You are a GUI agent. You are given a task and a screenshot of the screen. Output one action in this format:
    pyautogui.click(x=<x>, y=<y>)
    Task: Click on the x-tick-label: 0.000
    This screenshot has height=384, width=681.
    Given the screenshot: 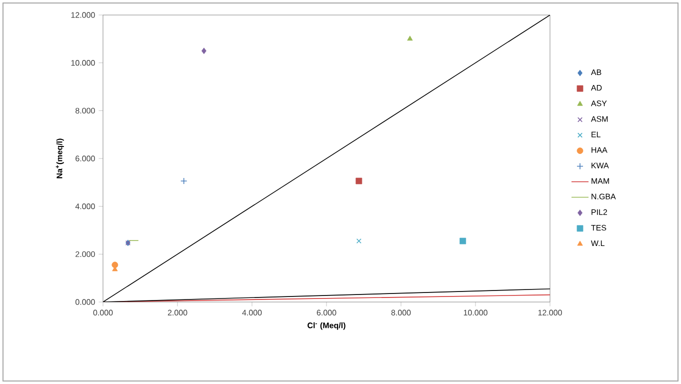 What is the action you would take?
    pyautogui.click(x=103, y=313)
    